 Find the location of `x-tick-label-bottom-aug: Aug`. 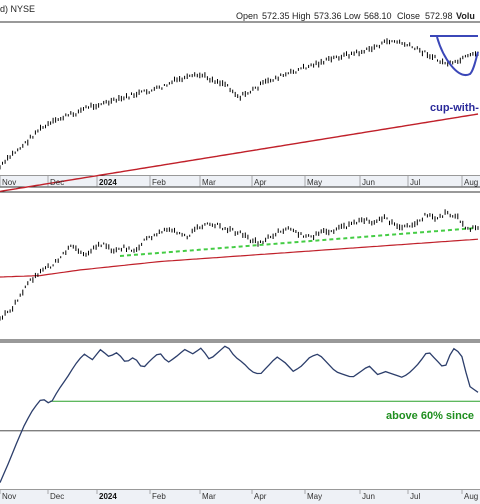

x-tick-label-bottom-aug: Aug is located at coordinates (471, 496).